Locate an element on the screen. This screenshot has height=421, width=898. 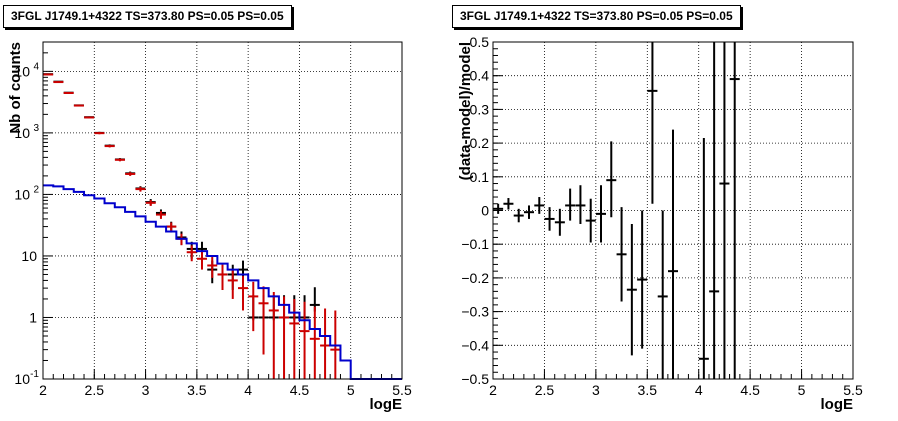
left-y-tick-label: 1 is located at coordinates (33, 317).